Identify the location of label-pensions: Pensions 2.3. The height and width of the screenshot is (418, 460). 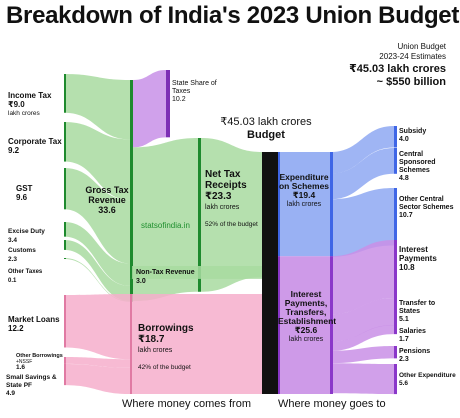
(415, 355).